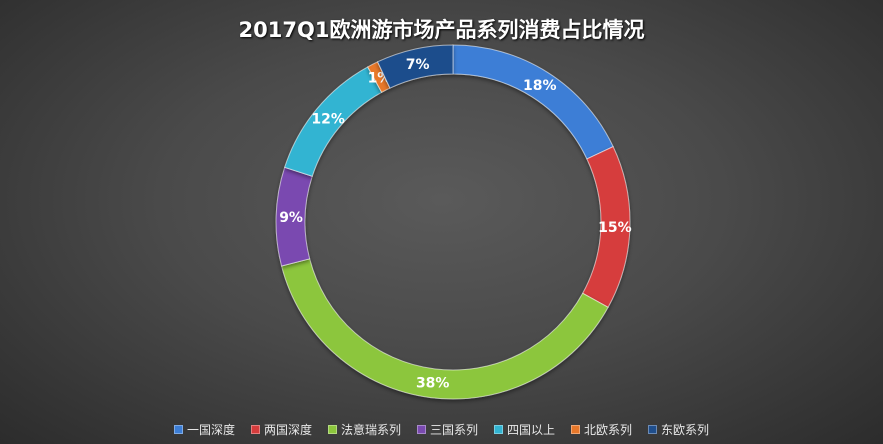 This screenshot has width=883, height=444. Describe the element at coordinates (531, 430) in the screenshot. I see `legend-label: 四国以上` at that location.